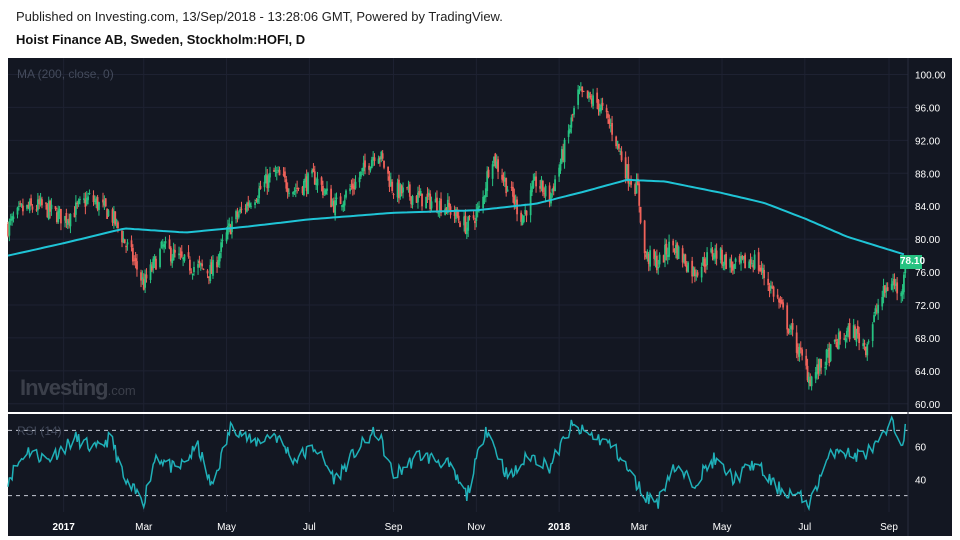  What do you see at coordinates (930, 75) in the screenshot?
I see `y-tick-label: 100.00` at bounding box center [930, 75].